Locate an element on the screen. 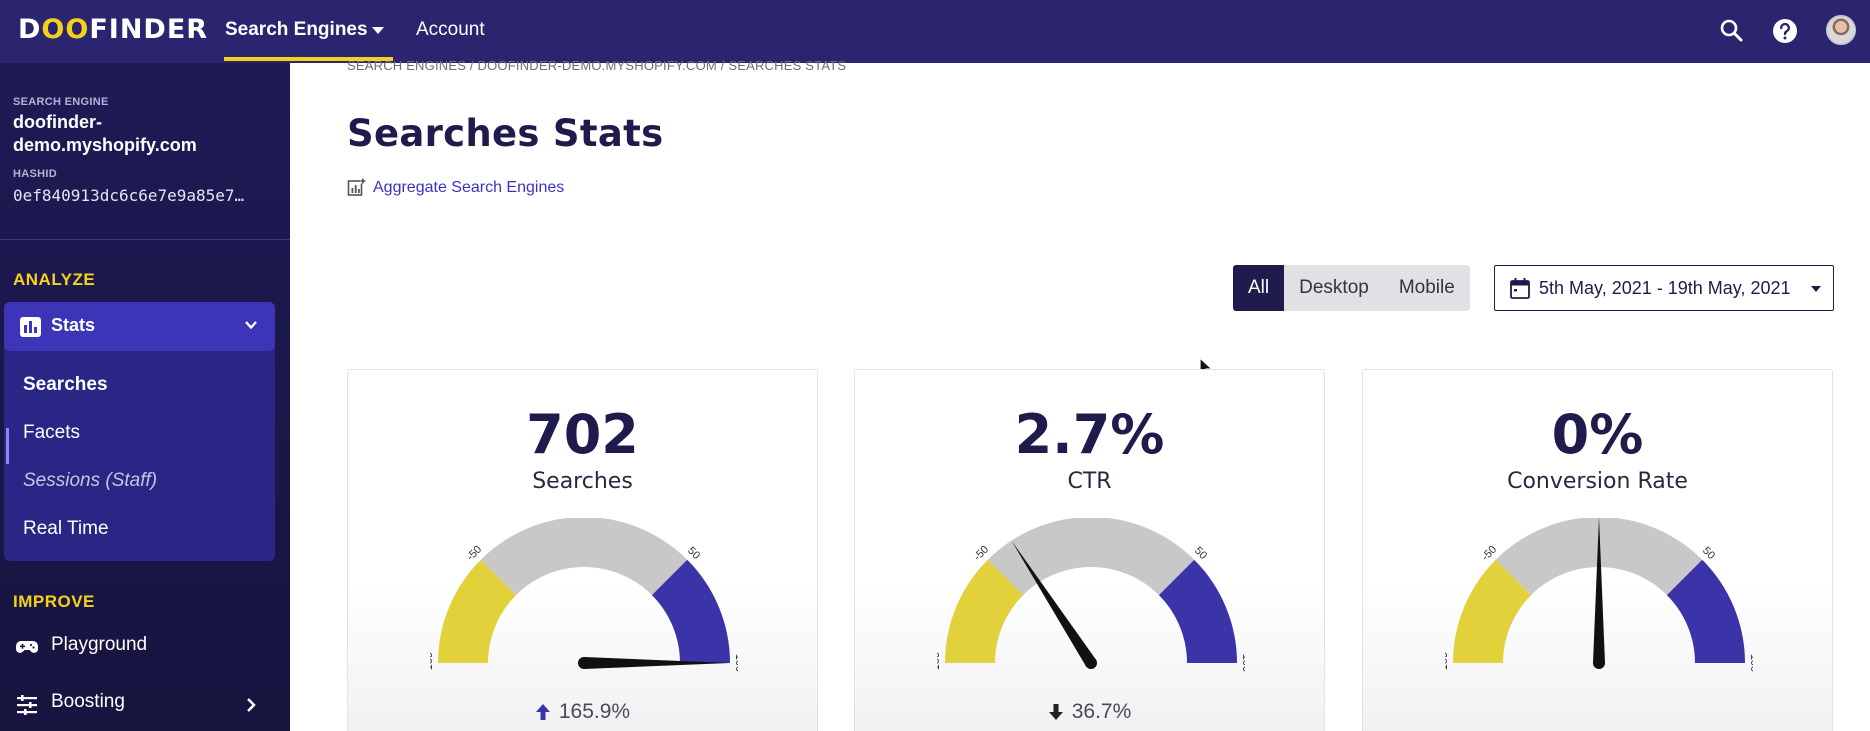 Image resolution: width=1870 pixels, height=731 pixels. active-indicator is located at coordinates (7, 446).